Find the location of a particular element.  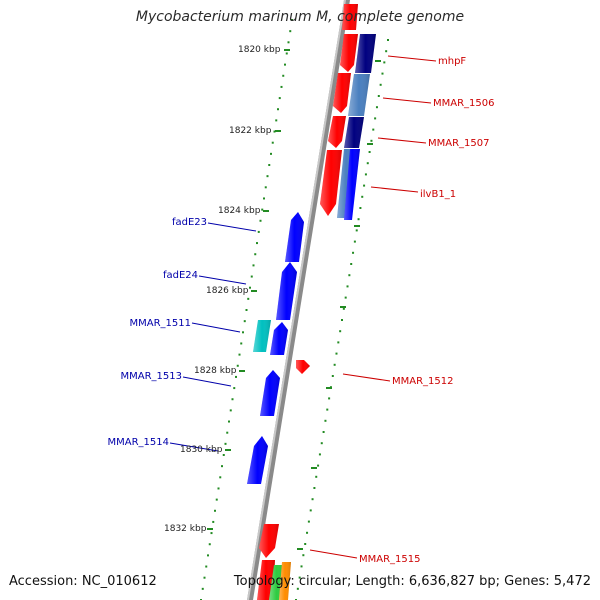

scale-label: 1832 kbp is located at coordinates (185, 529).